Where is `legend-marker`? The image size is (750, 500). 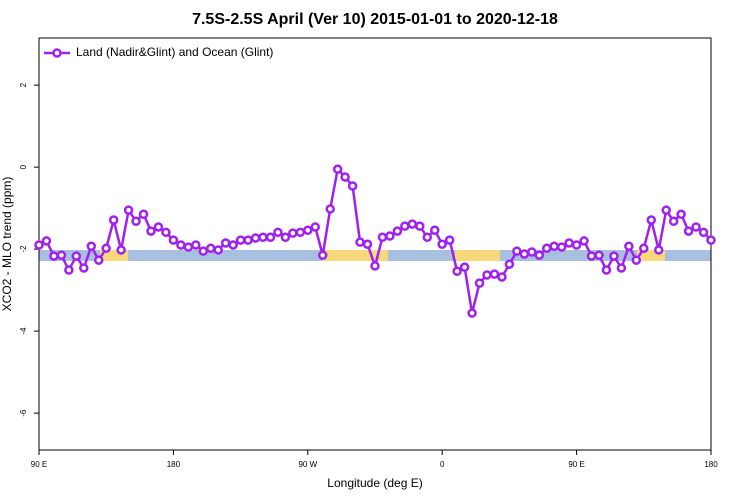
legend-marker is located at coordinates (57, 53).